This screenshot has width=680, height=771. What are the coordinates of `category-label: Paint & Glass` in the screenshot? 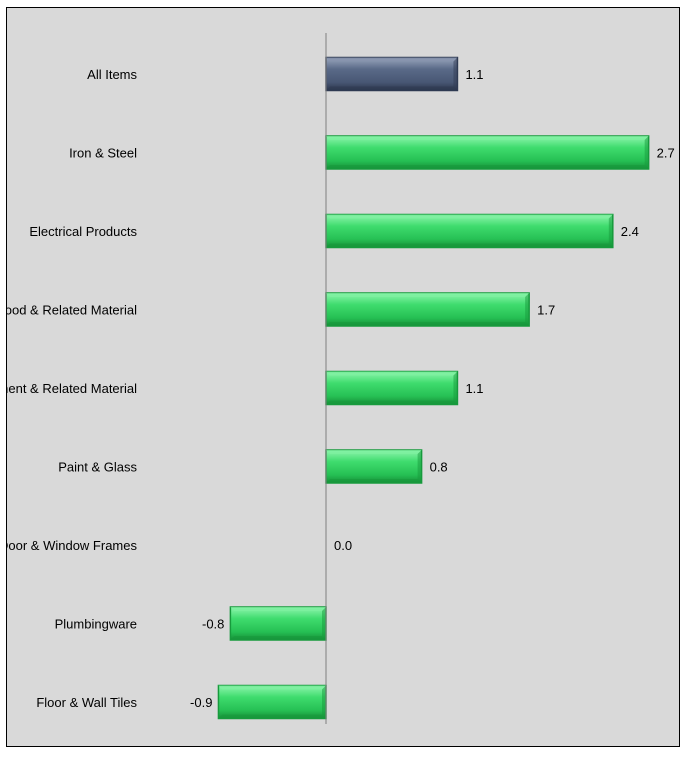 It's located at (97, 467).